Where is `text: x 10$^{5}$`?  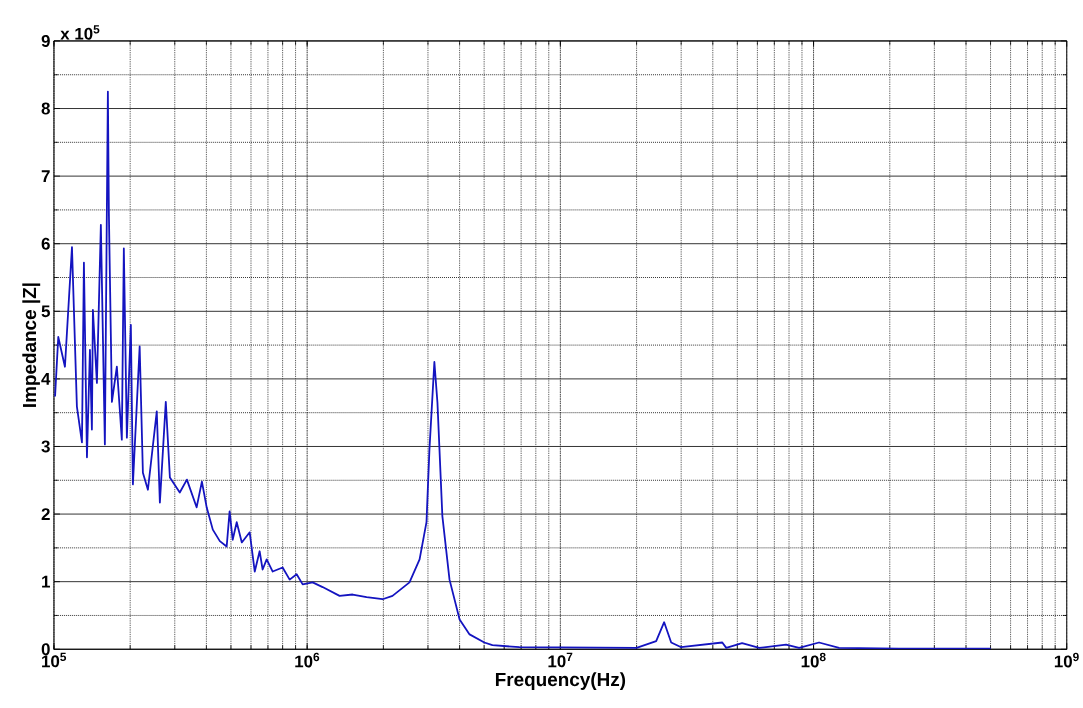
text: x 10$^{5}$ is located at coordinates (80, 32).